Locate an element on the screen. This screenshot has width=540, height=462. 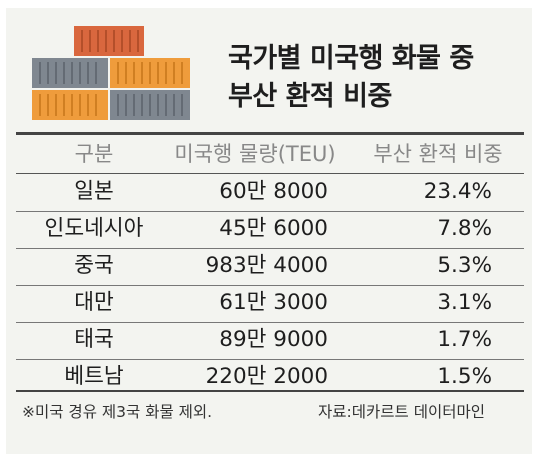
country-cell: 베트남 is located at coordinates (94, 376).